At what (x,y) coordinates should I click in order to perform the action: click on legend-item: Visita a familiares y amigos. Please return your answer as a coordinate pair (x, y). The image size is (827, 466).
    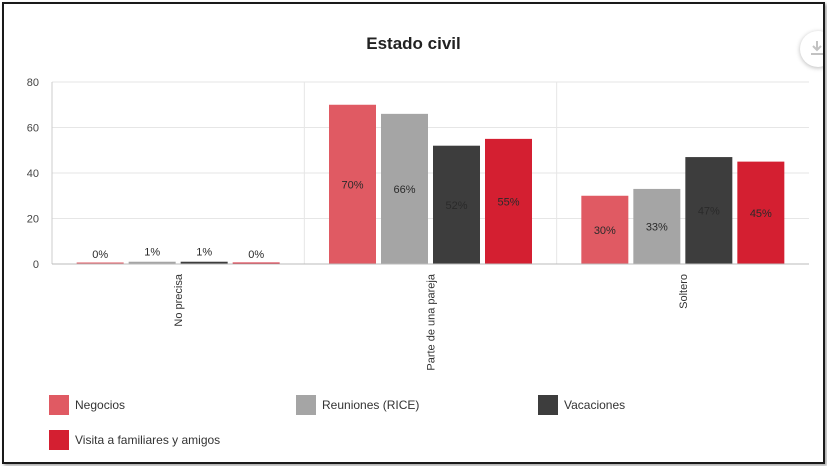
    Looking at the image, I should click on (134, 440).